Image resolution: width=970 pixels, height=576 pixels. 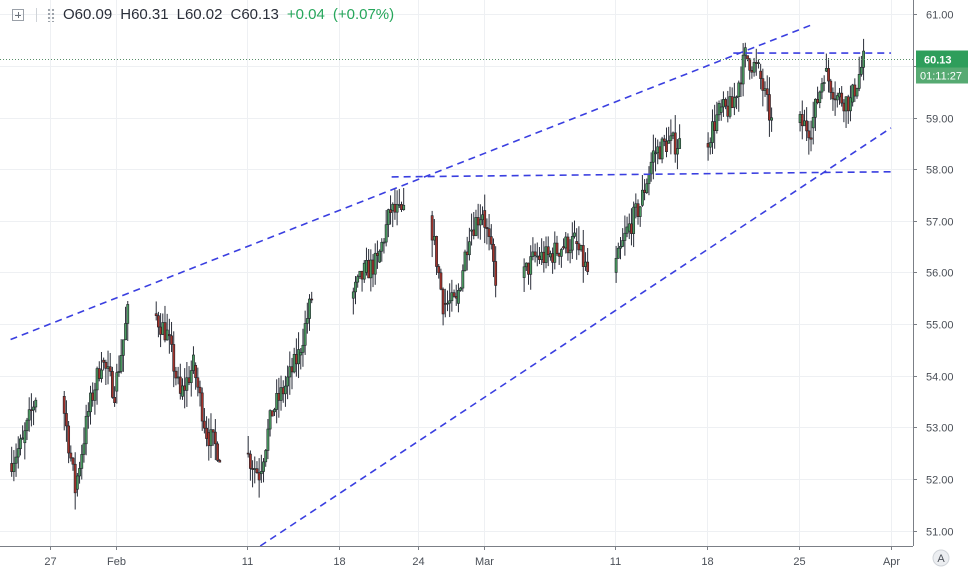 I want to click on auto-scale-button: A, so click(x=941, y=558).